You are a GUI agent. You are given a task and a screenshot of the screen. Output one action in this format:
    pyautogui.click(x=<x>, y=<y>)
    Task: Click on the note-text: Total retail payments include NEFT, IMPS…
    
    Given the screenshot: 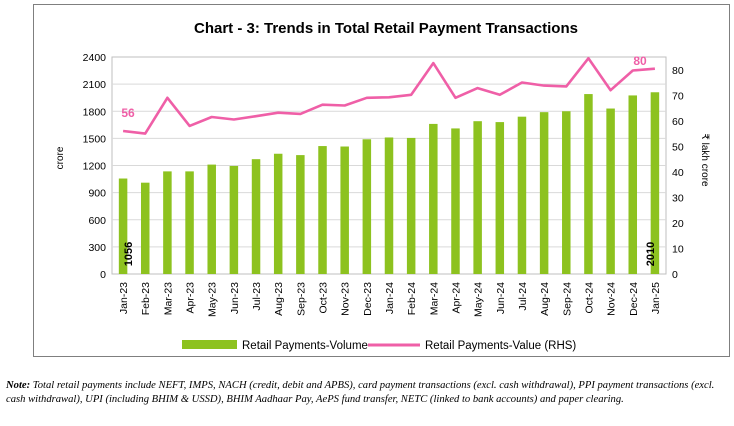 What is the action you would take?
    pyautogui.click(x=360, y=392)
    